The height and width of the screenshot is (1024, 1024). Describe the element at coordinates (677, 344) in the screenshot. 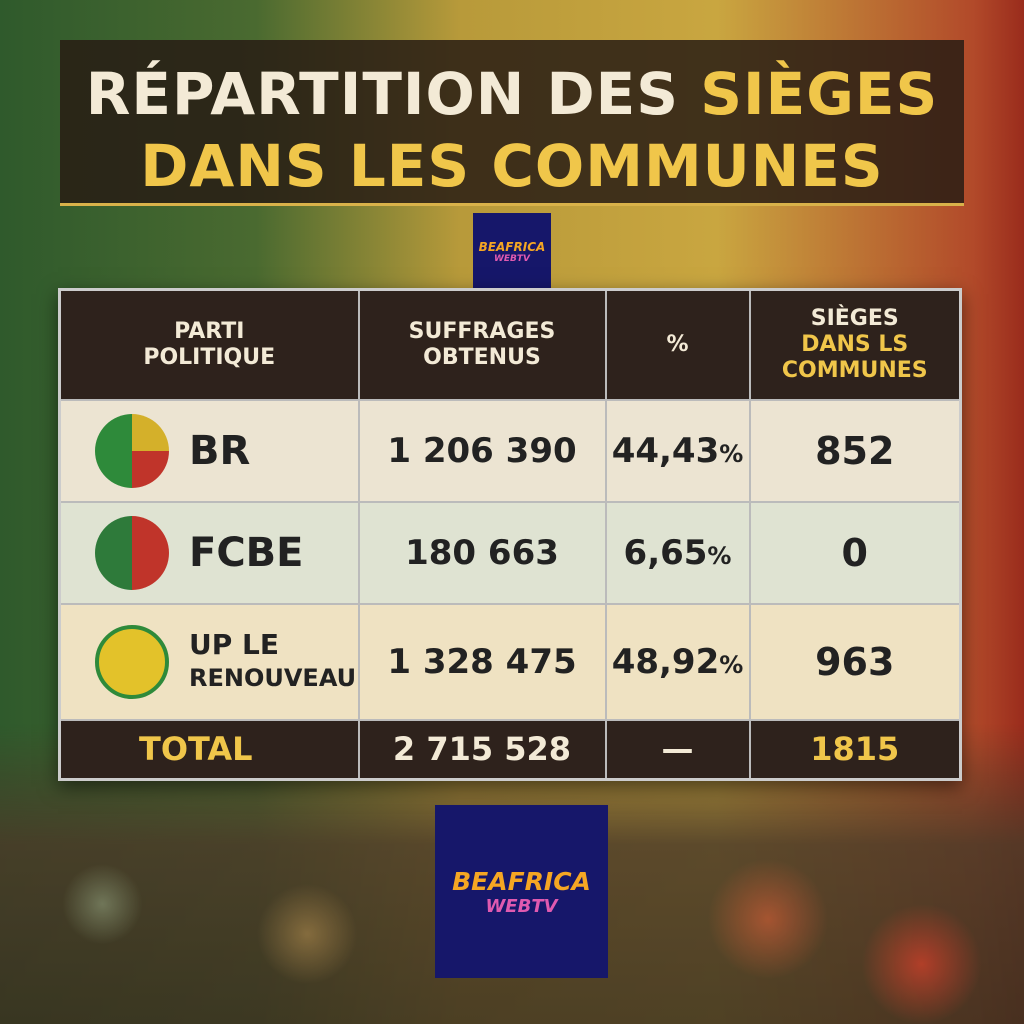

I see `header-pct: %` at that location.